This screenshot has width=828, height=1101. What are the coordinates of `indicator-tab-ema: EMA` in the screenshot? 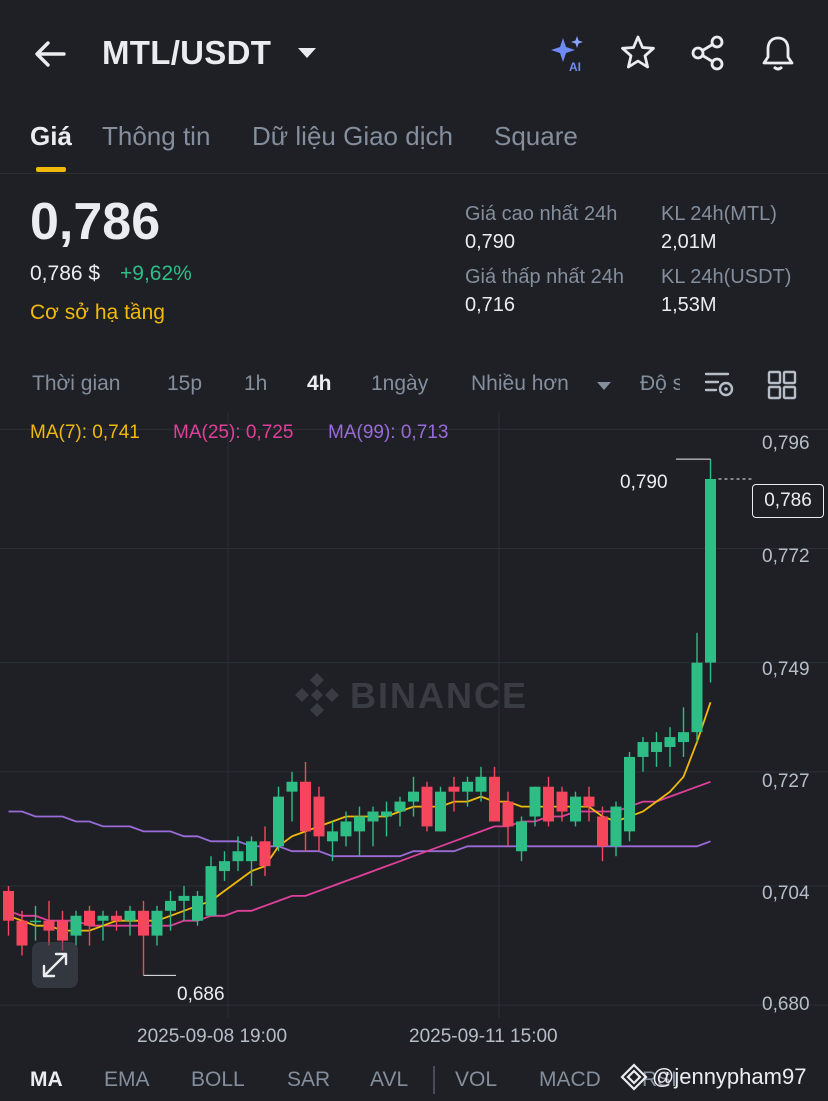 It's located at (127, 1079).